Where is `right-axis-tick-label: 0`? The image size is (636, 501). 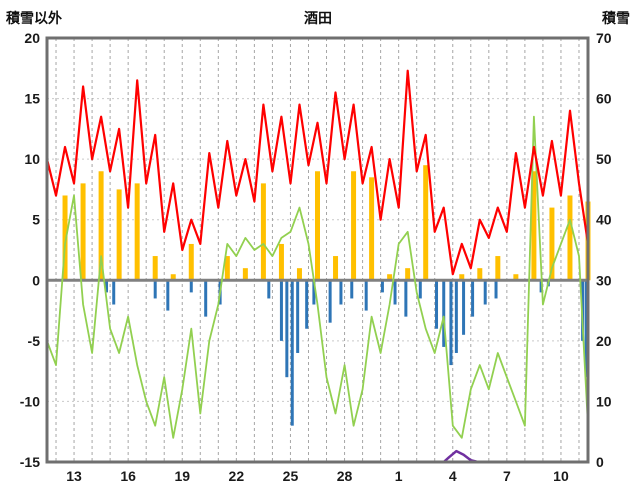 right-axis-tick-label: 0 is located at coordinates (600, 462).